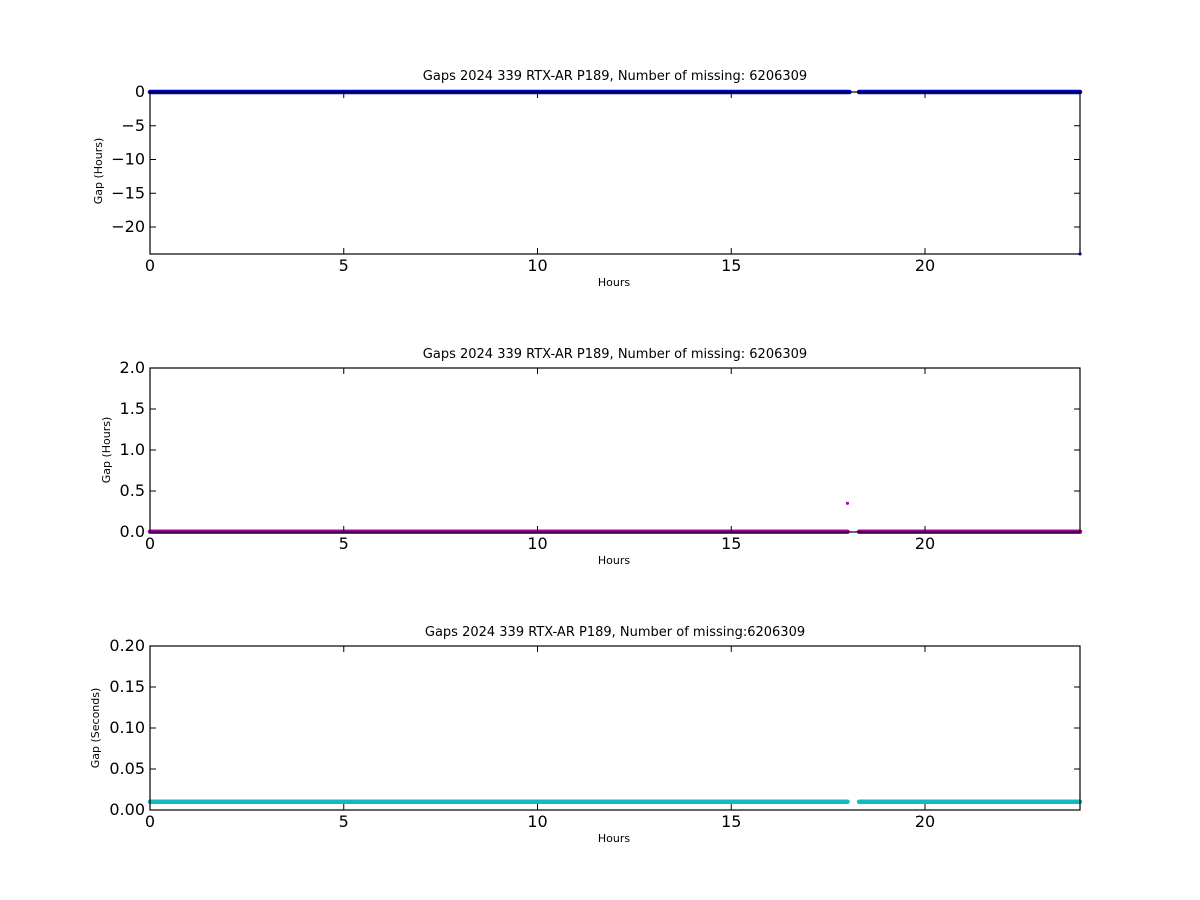 The height and width of the screenshot is (900, 1200). Describe the element at coordinates (127, 727) in the screenshot. I see `y-tick-label: 0.10` at that location.